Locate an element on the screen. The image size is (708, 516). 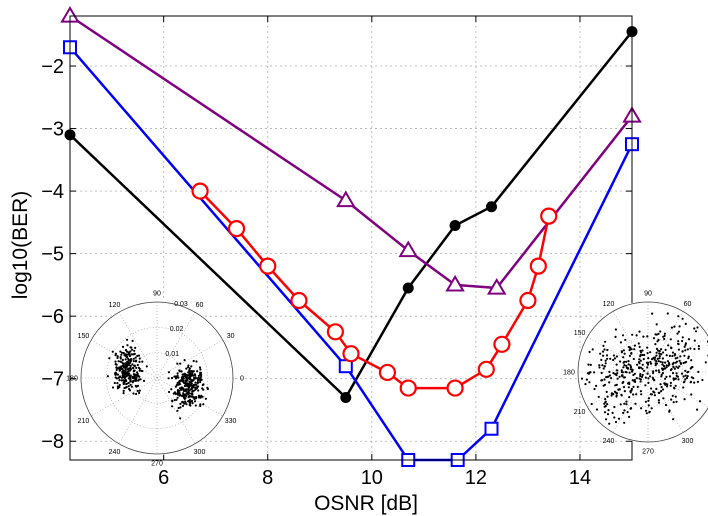
polar-angle-label: 150 is located at coordinates (580, 333).